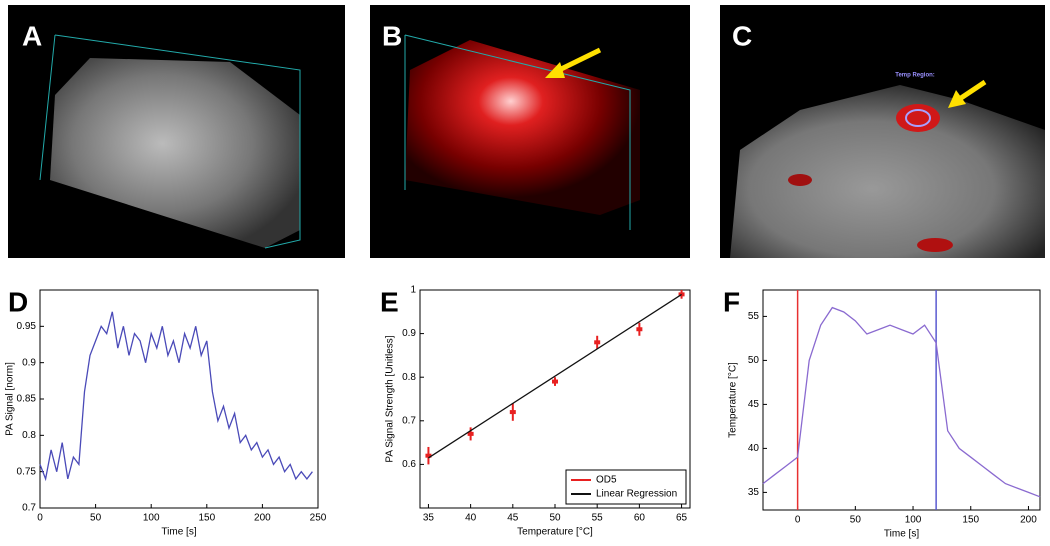 This screenshot has width=1050, height=546. What do you see at coordinates (606, 480) in the screenshot?
I see `legend-label: OD5` at bounding box center [606, 480].